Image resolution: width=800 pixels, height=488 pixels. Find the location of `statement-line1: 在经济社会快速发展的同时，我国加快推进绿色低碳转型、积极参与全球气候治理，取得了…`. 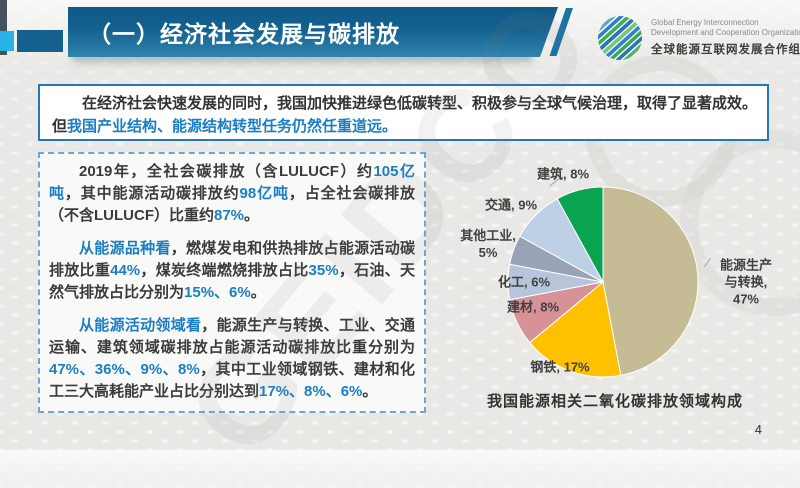

statement-line1: 在经济社会快速发展的同时，我国加快推进绿色低碳转型、积极参与全球气候治理，取得了… is located at coordinates (420, 103).